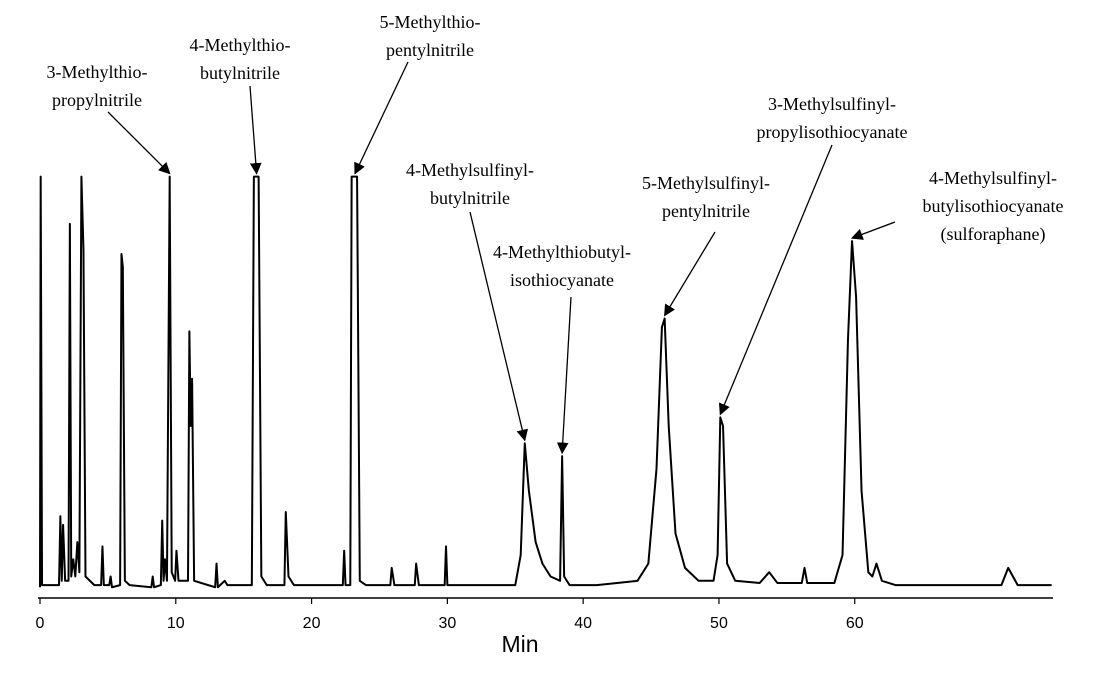 This screenshot has width=1095, height=680. Describe the element at coordinates (40, 623) in the screenshot. I see `x-tick-label: 0` at that location.